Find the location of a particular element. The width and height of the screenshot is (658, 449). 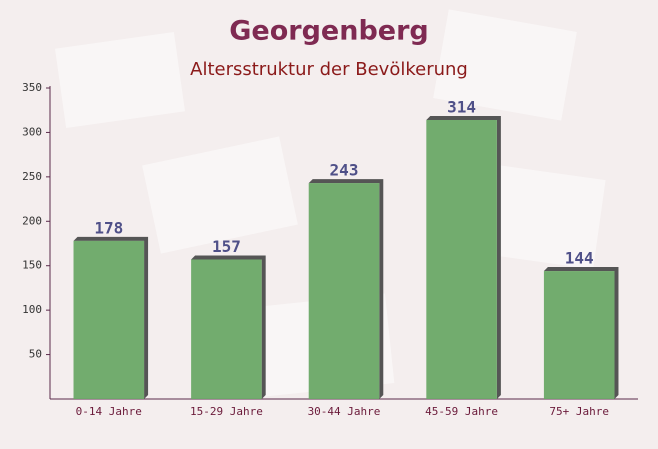

x-tick-label: 45-59 Jahre is located at coordinates (461, 411).